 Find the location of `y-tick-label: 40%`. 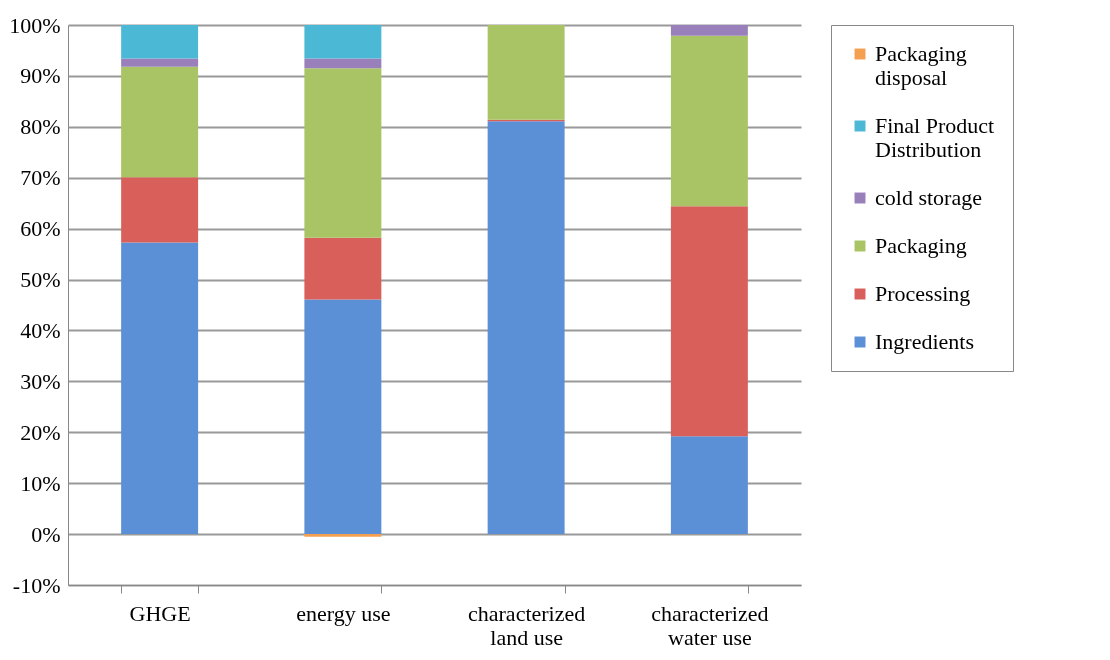

y-tick-label: 40% is located at coordinates (40, 330).